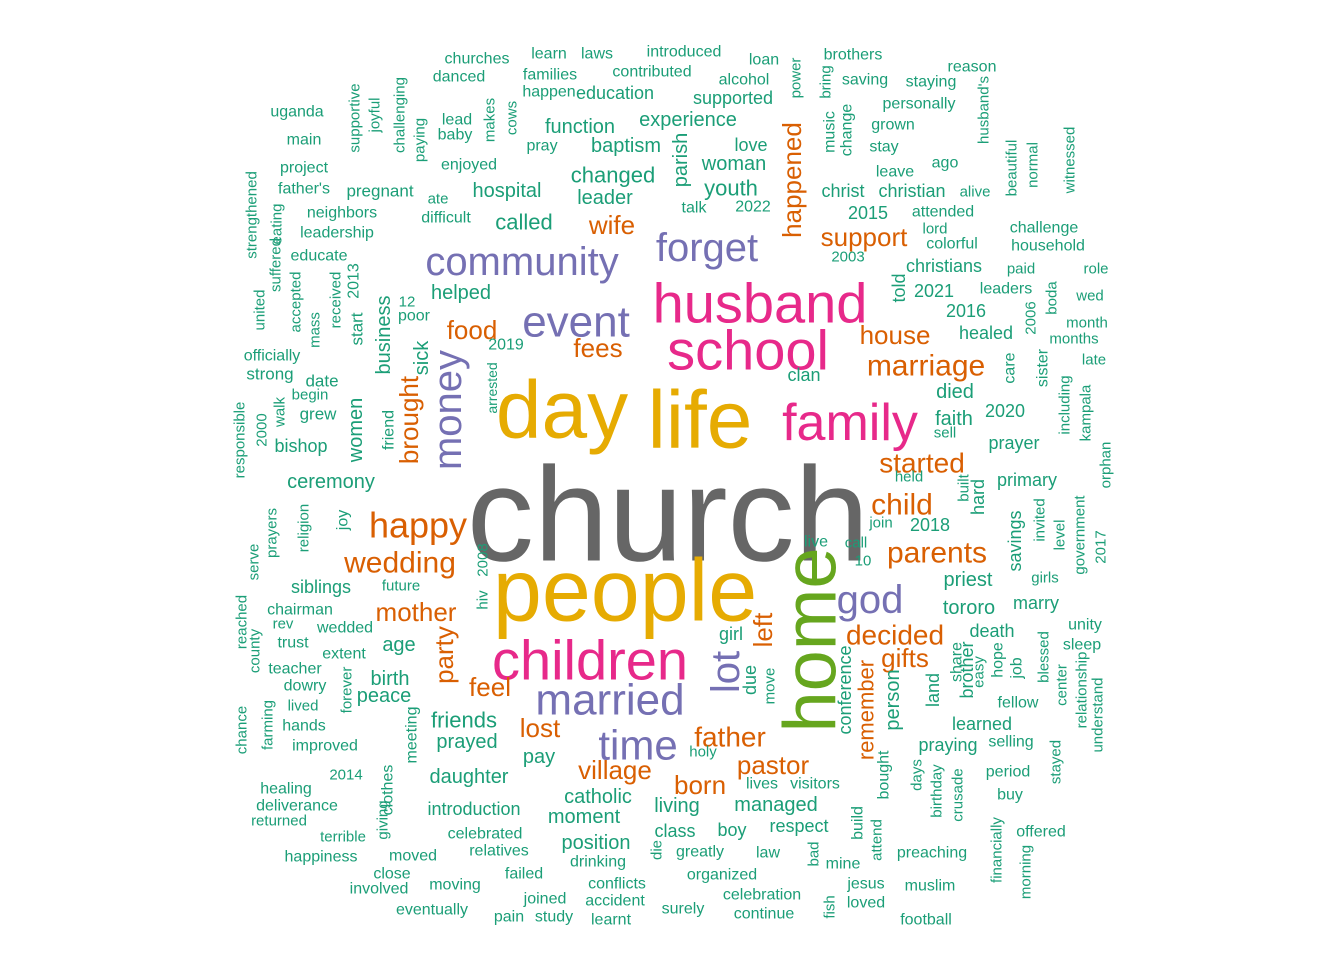 The width and height of the screenshot is (1344, 960). What do you see at coordinates (968, 580) in the screenshot?
I see `word-priest: priest` at bounding box center [968, 580].